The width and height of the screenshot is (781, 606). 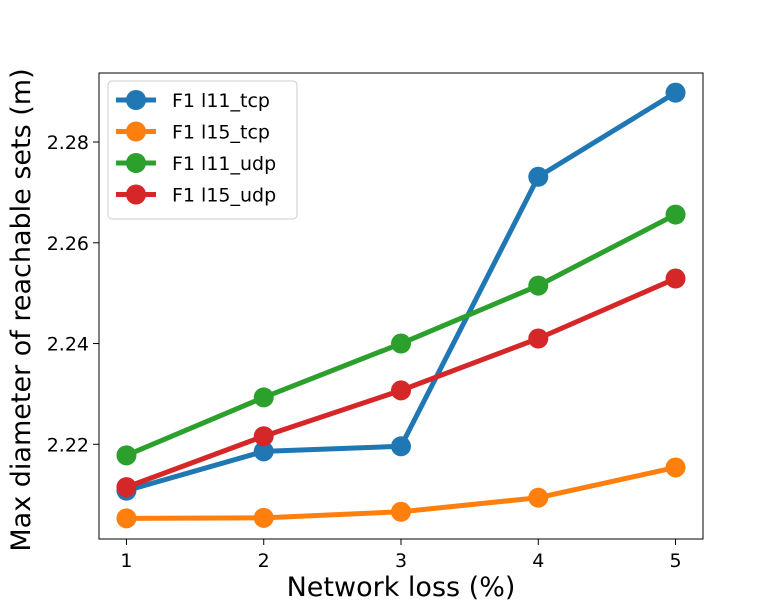 What do you see at coordinates (68, 345) in the screenshot?
I see `y-tick-label: 2.24` at bounding box center [68, 345].